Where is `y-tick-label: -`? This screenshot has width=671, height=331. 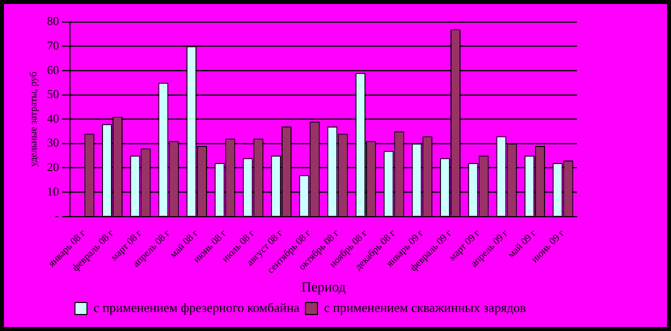
y-tick-label: - is located at coordinates (57, 215).